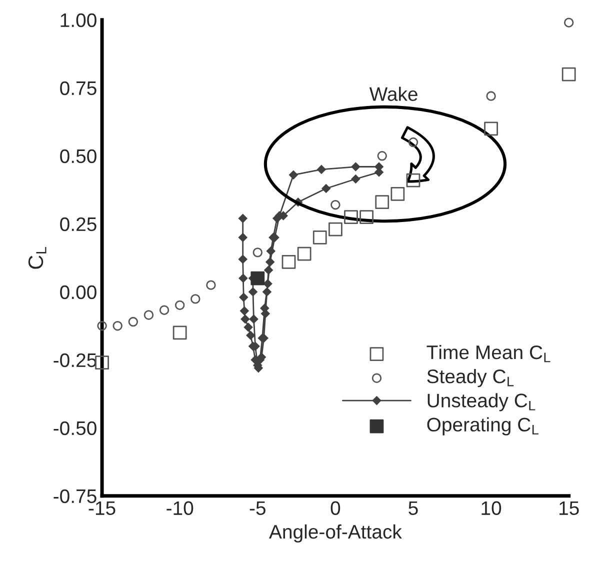  I want to click on legend-label: Operating C$_{L}$, so click(482, 426).